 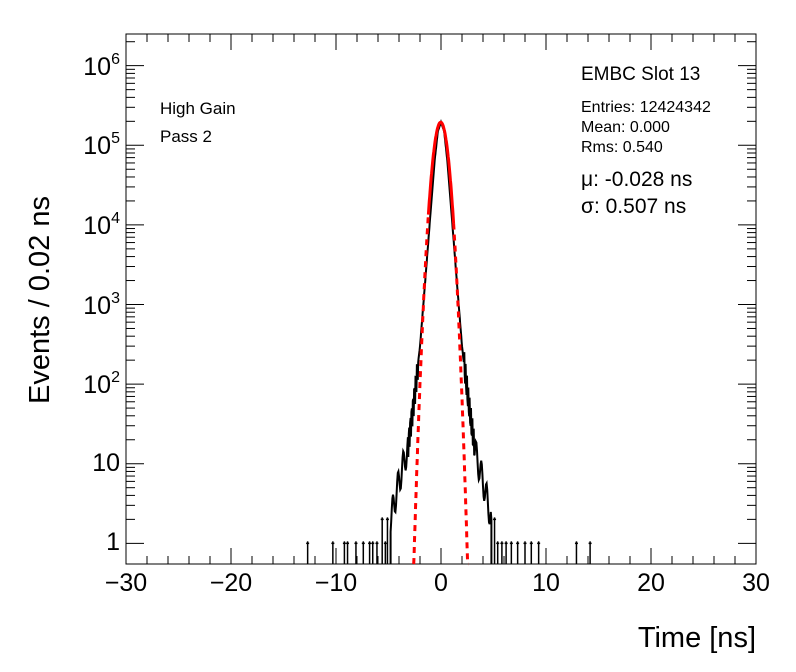 I want to click on y-tick-label: 10⁶, so click(x=101, y=66).